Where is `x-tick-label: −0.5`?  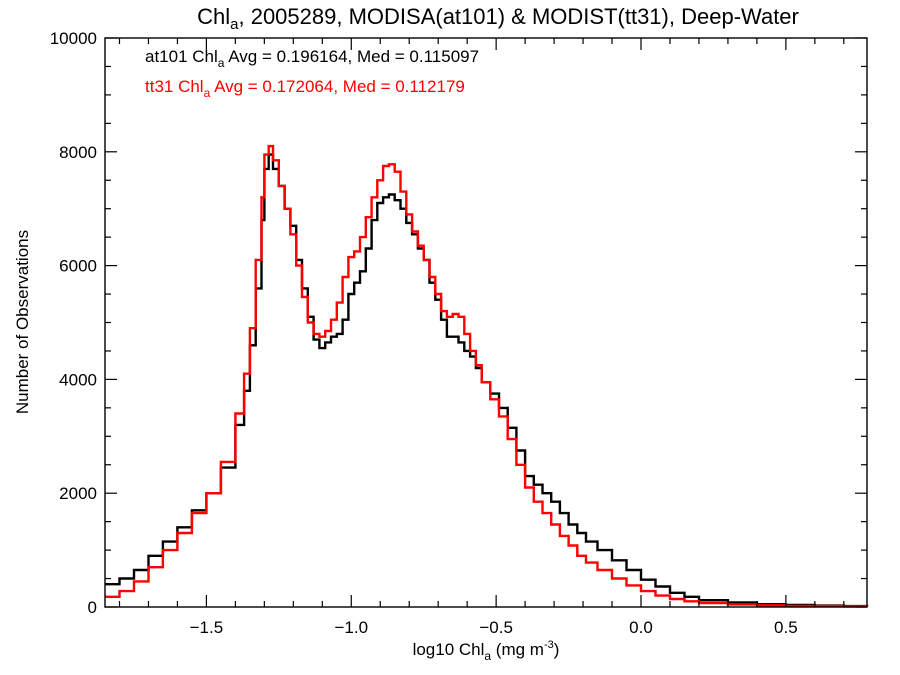
x-tick-label: −0.5 is located at coordinates (496, 627).